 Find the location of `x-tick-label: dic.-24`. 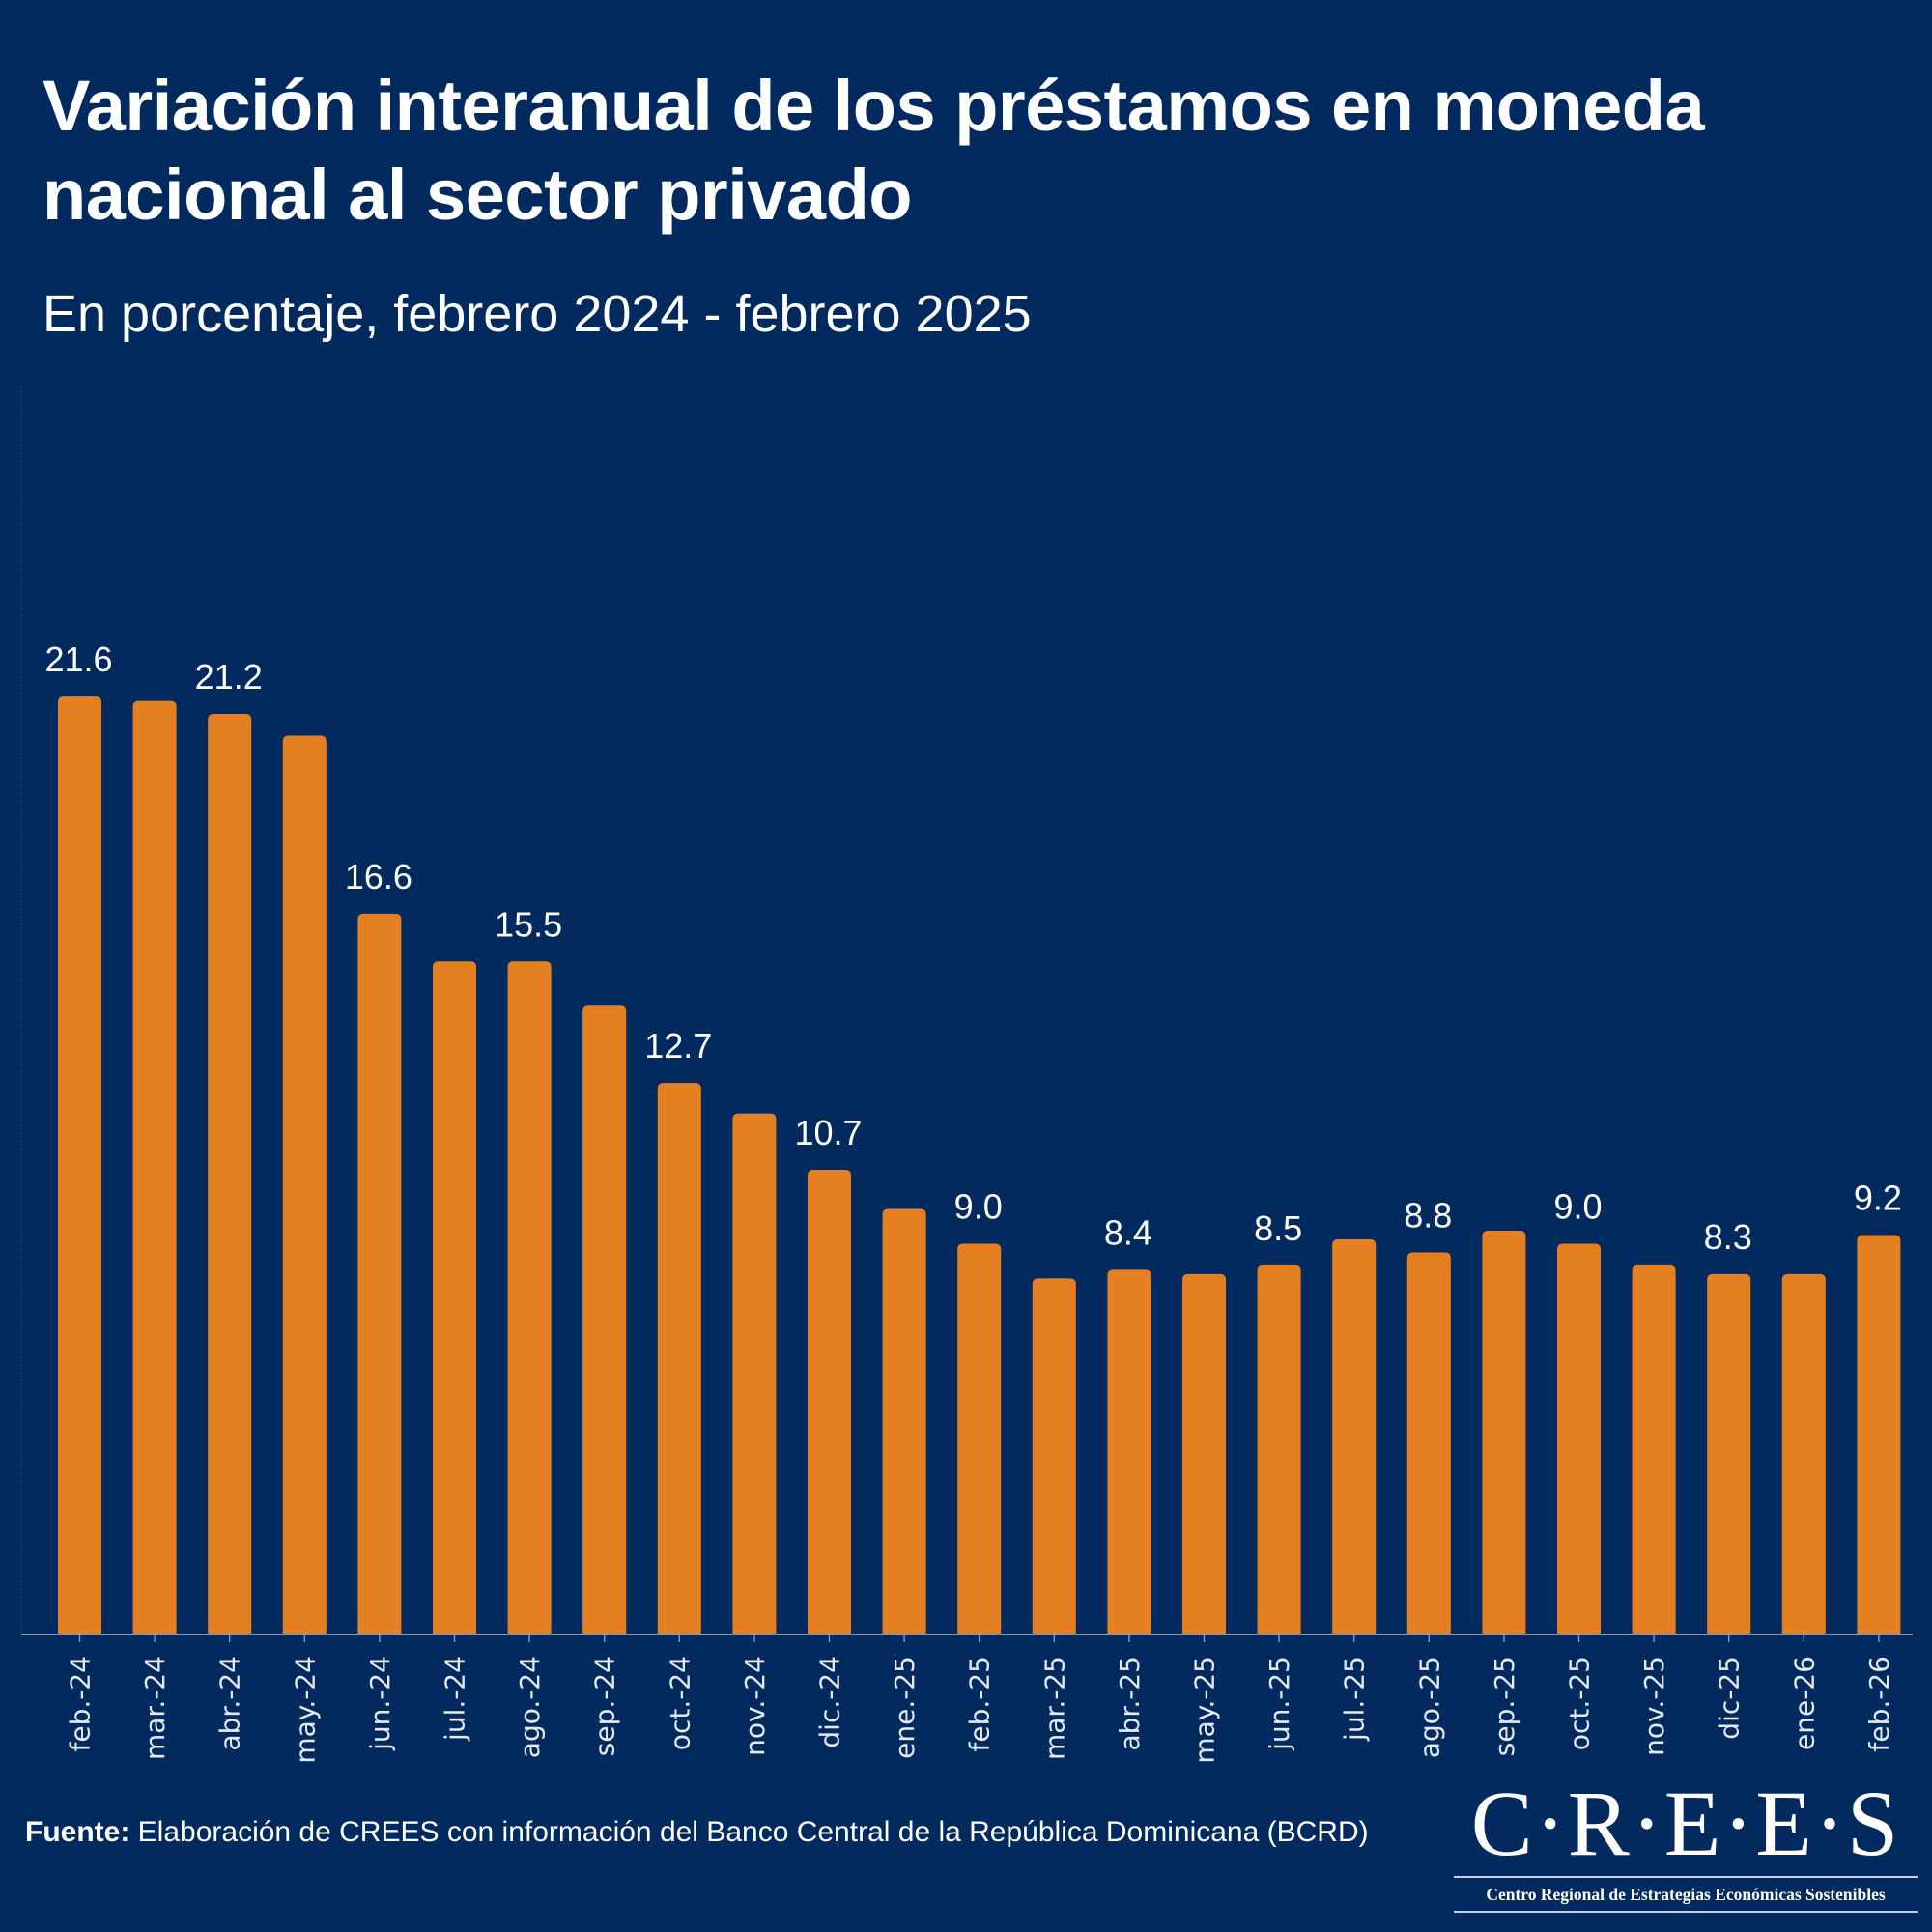

x-tick-label: dic.-24 is located at coordinates (830, 1702).